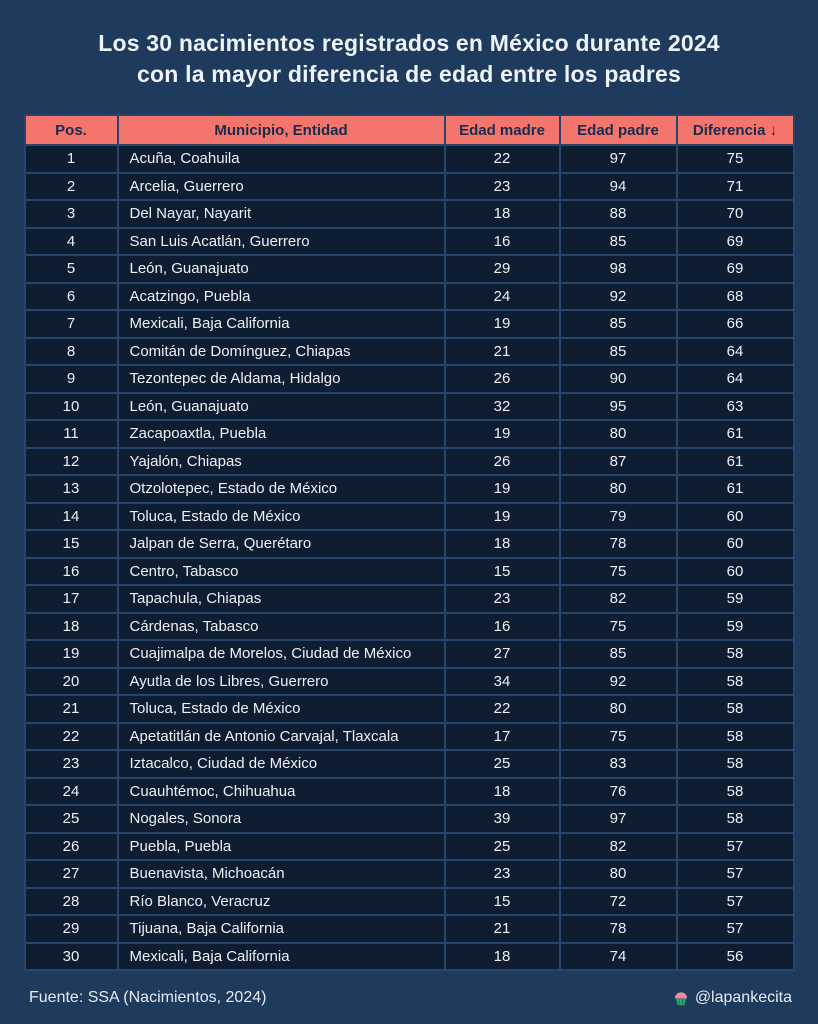  What do you see at coordinates (409, 214) in the screenshot?
I see `table-row: 3 Del Nayar, Nayarit 18 88 70` at bounding box center [409, 214].